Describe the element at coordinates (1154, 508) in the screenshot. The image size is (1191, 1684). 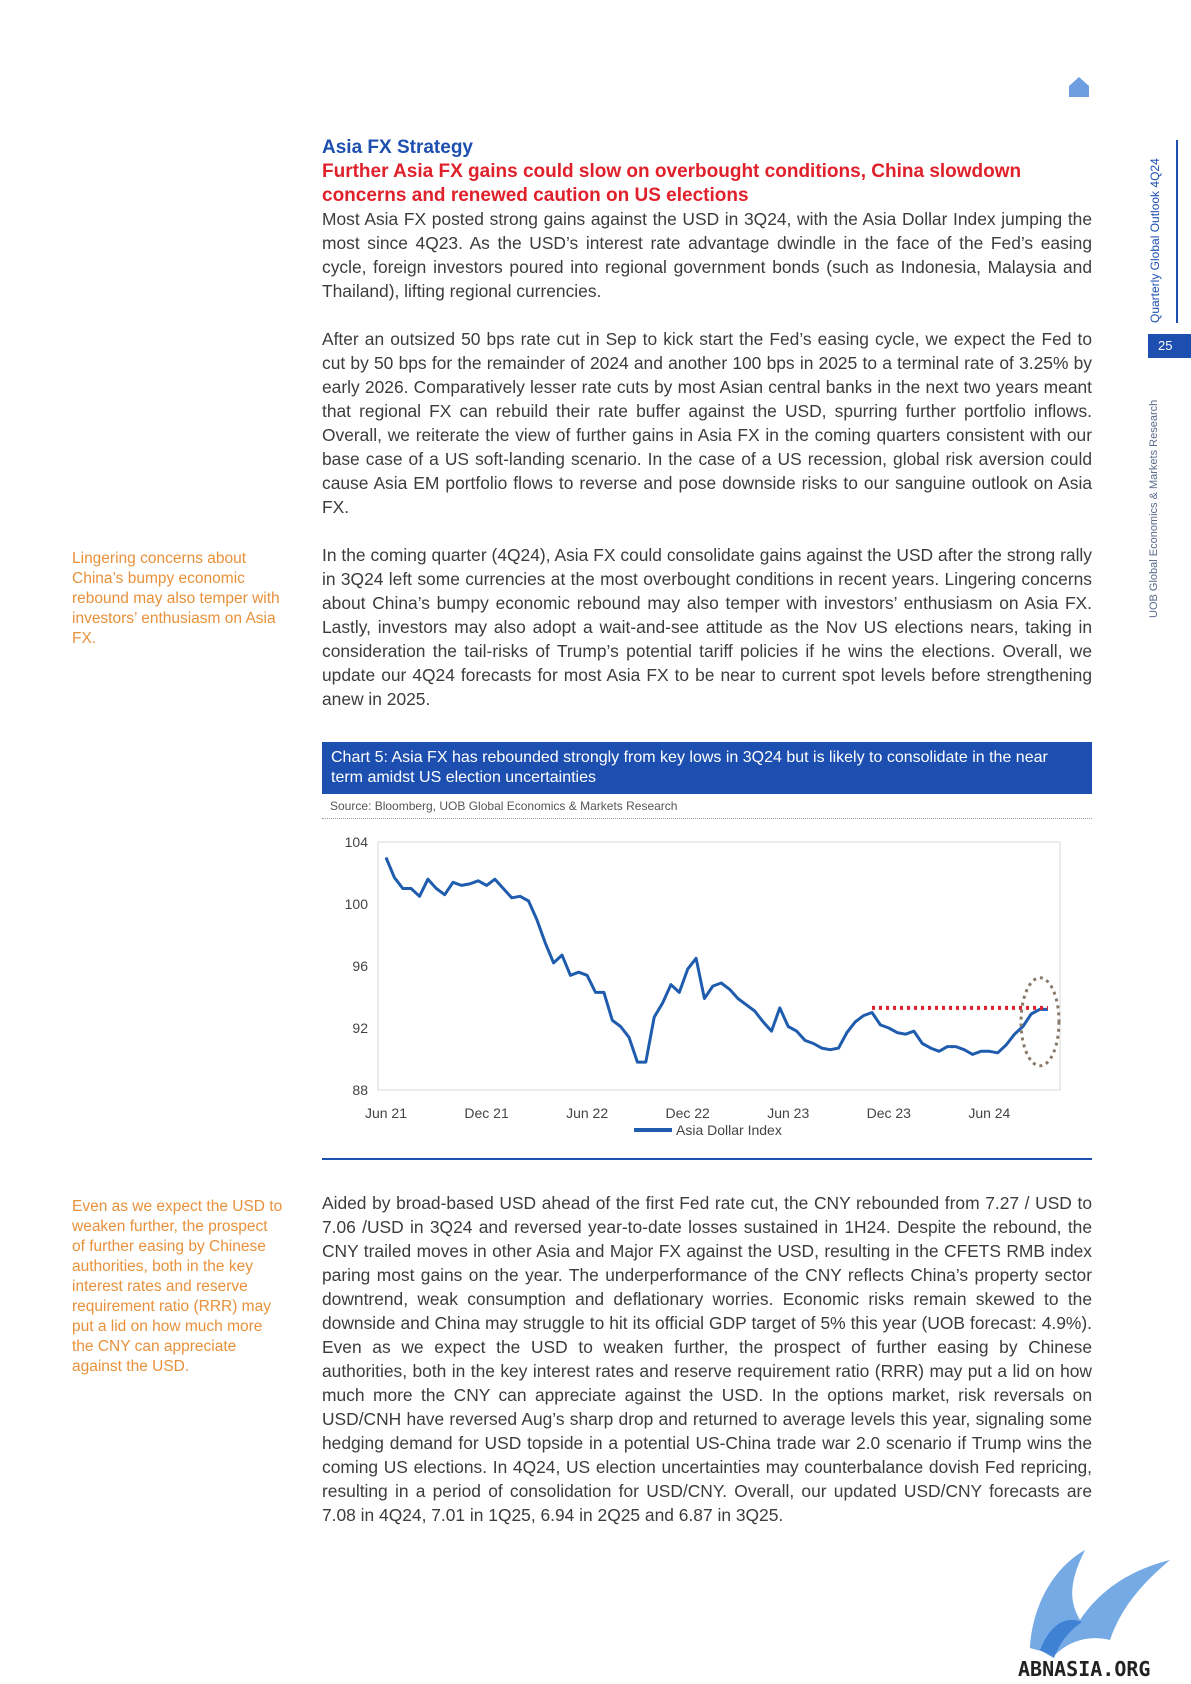
I see `side-subtitle: UOB Global Economics & Markets Research` at that location.